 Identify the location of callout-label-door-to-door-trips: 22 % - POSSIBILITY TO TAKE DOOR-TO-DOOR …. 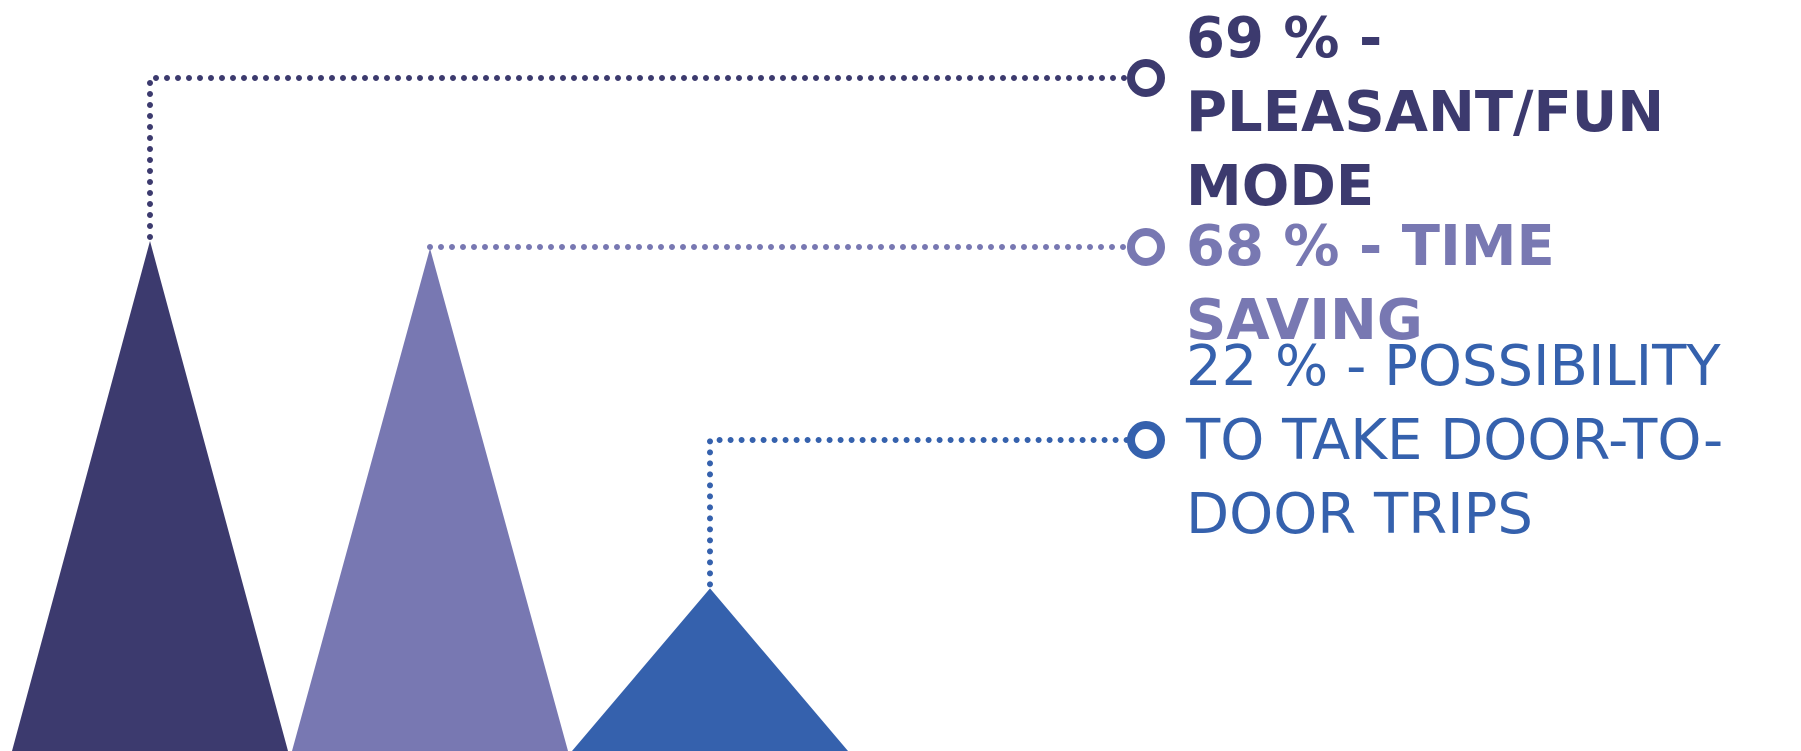
(1491, 441).